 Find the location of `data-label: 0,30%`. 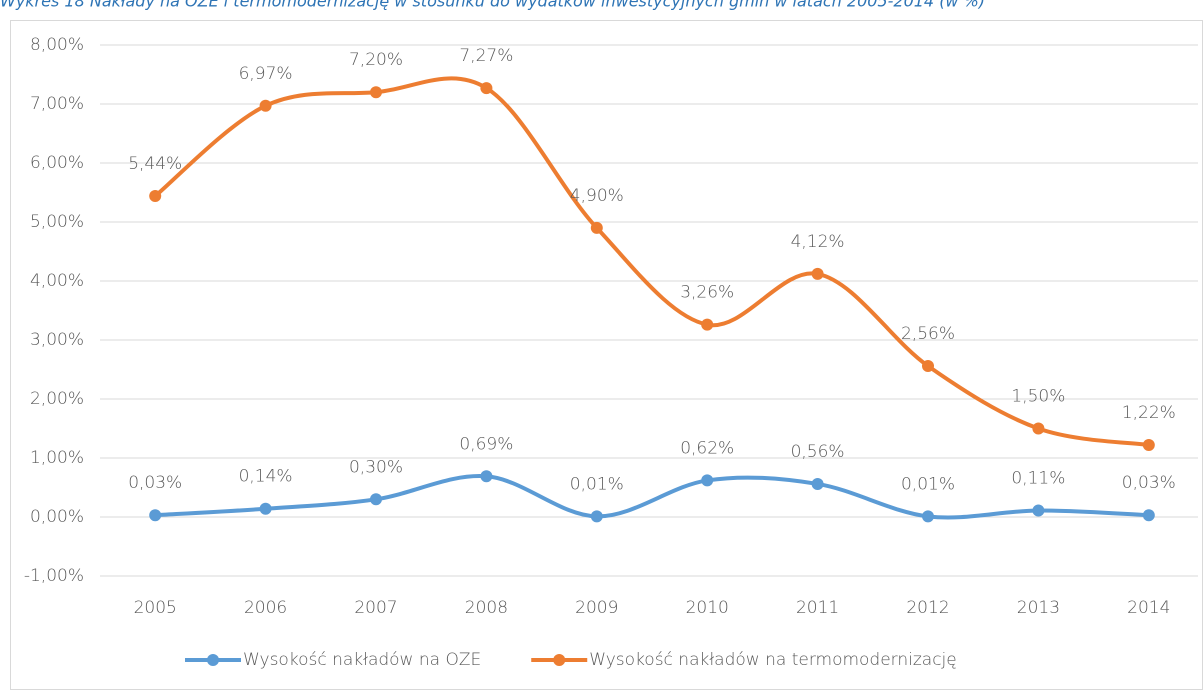

data-label: 0,30% is located at coordinates (376, 467).